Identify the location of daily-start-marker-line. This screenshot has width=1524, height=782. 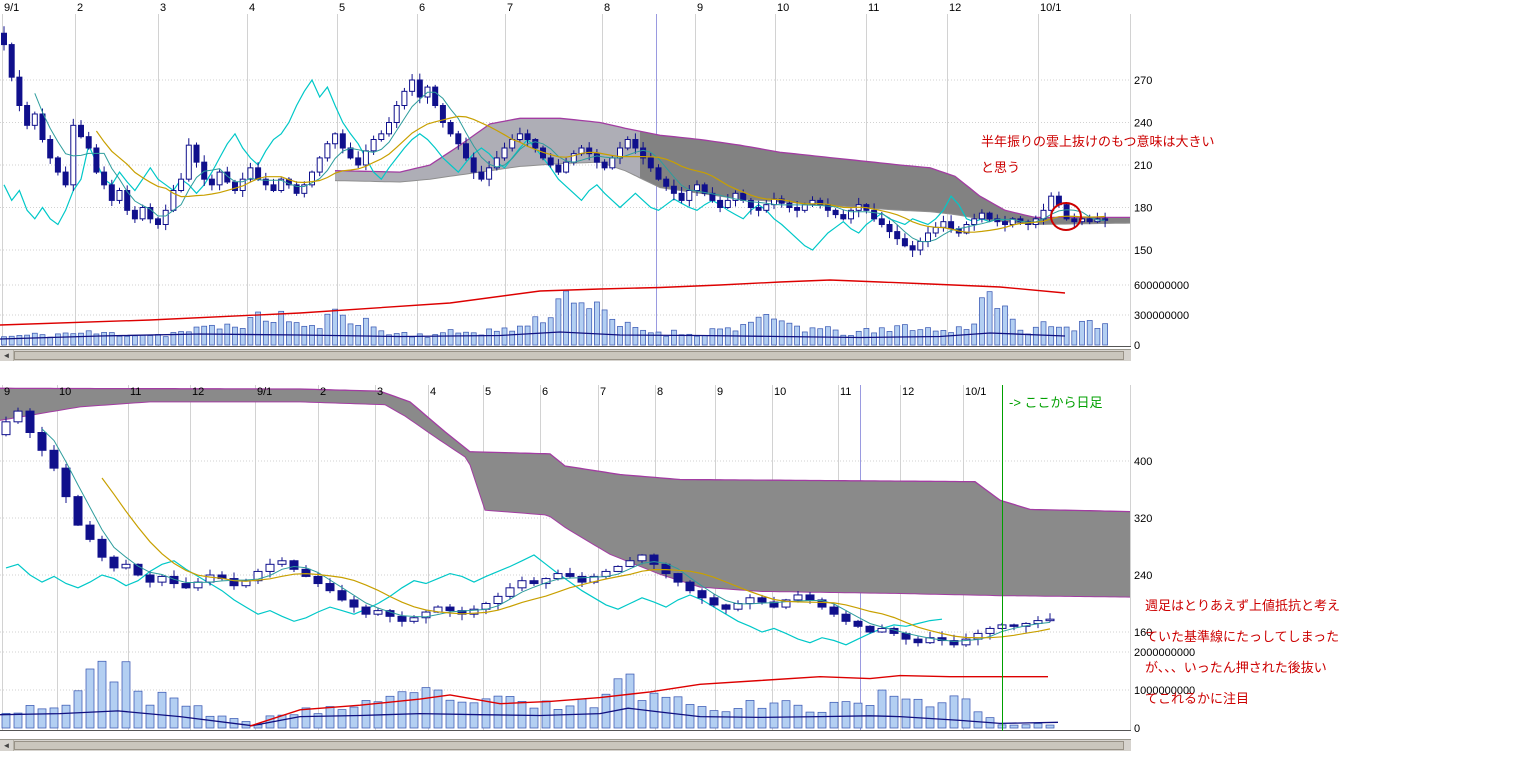
(1002, 558).